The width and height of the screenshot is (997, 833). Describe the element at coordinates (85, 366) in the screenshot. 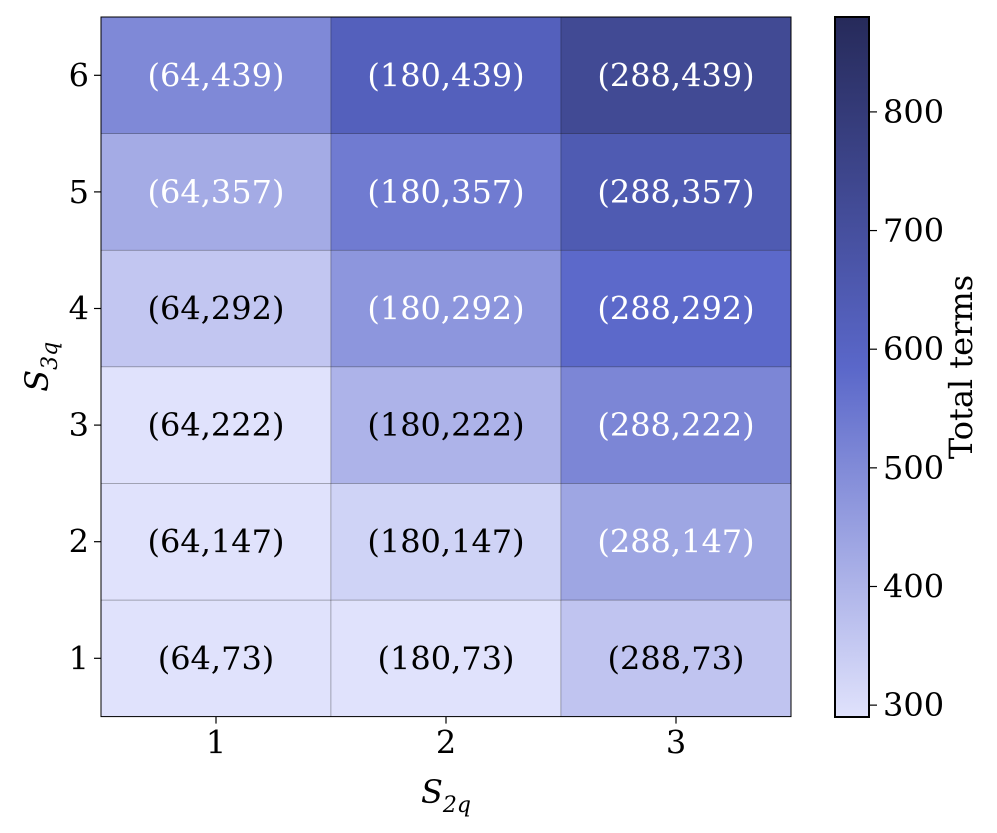

I see `y-axis-ticks: 1 2 3 4 5 6` at that location.